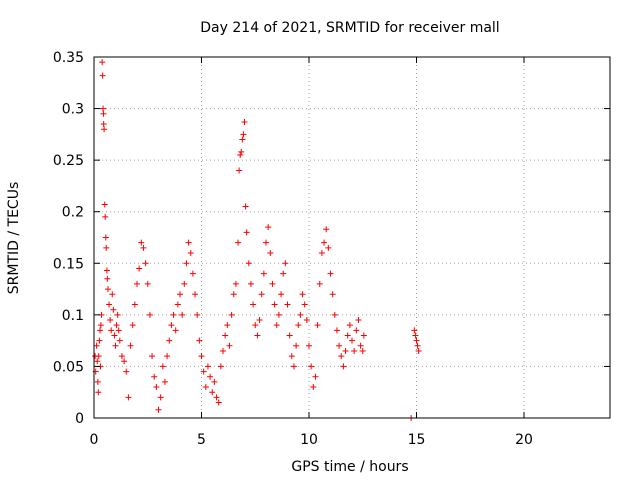 This screenshot has height=480, width=640. What do you see at coordinates (79, 419) in the screenshot?
I see `y-tick-label: 0` at bounding box center [79, 419].